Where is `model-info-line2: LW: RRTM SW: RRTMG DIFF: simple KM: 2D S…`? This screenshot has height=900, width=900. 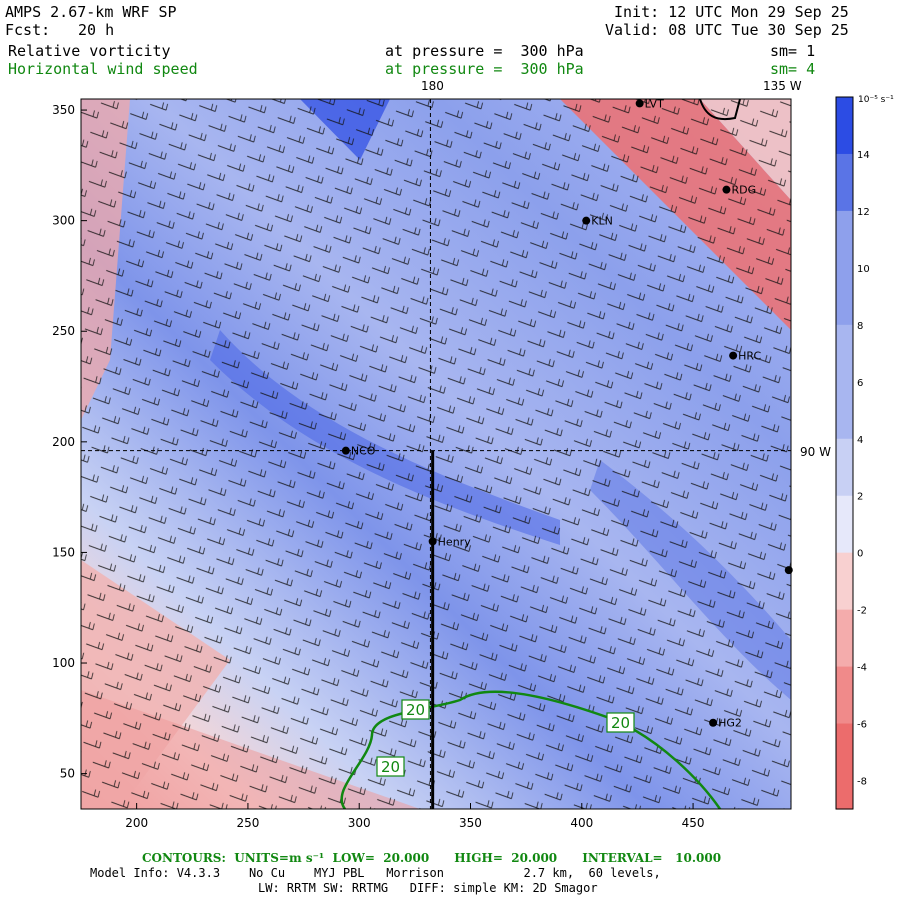 model-info-line2: LW: RRTM SW: RRTMG DIFF: simple KM: 2D S… is located at coordinates (428, 888).